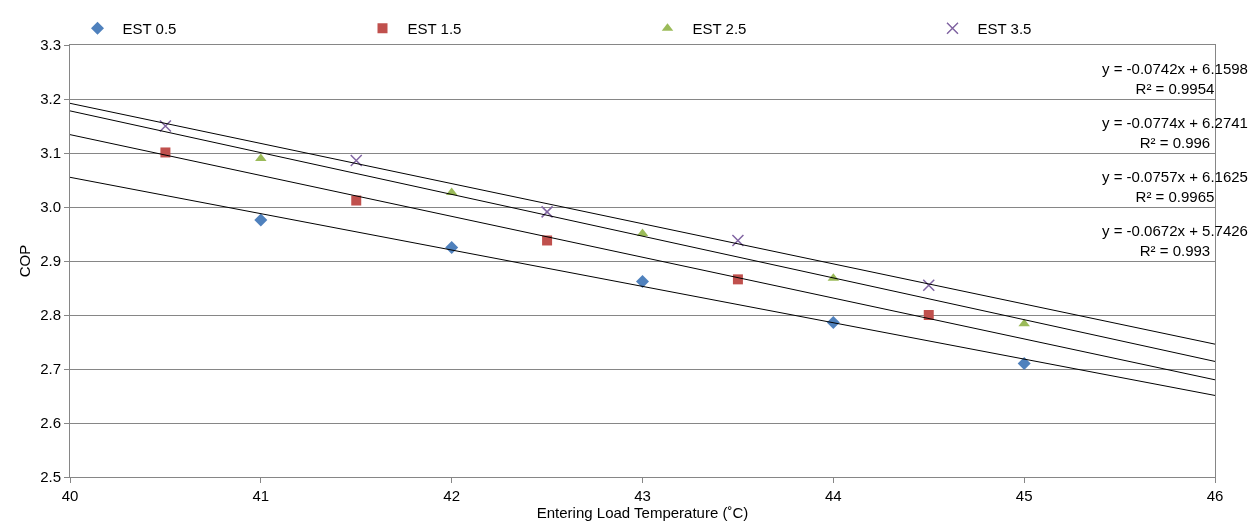  I want to click on legend-label: EST 0.5, so click(149, 29).